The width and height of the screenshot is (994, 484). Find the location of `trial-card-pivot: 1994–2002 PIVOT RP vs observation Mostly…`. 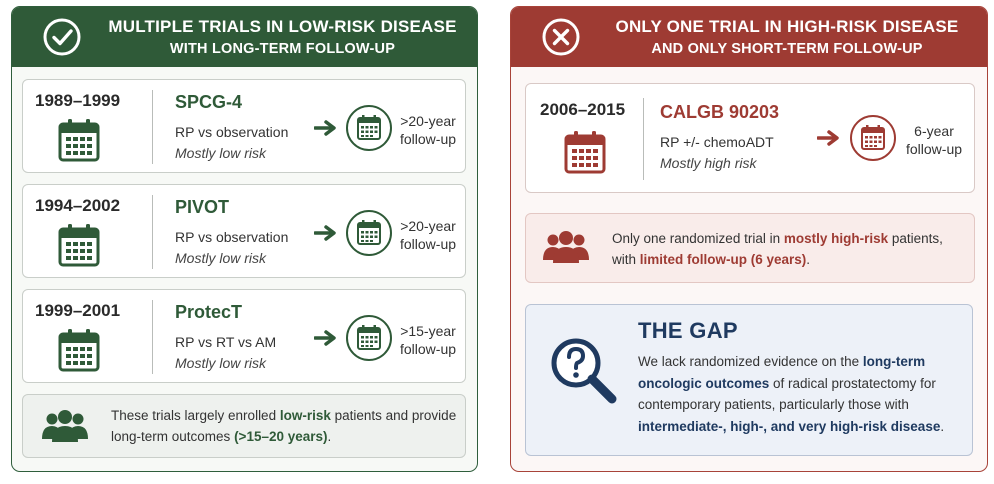

trial-card-pivot: 1994–2002 PIVOT RP vs observation Mostly… is located at coordinates (244, 231).